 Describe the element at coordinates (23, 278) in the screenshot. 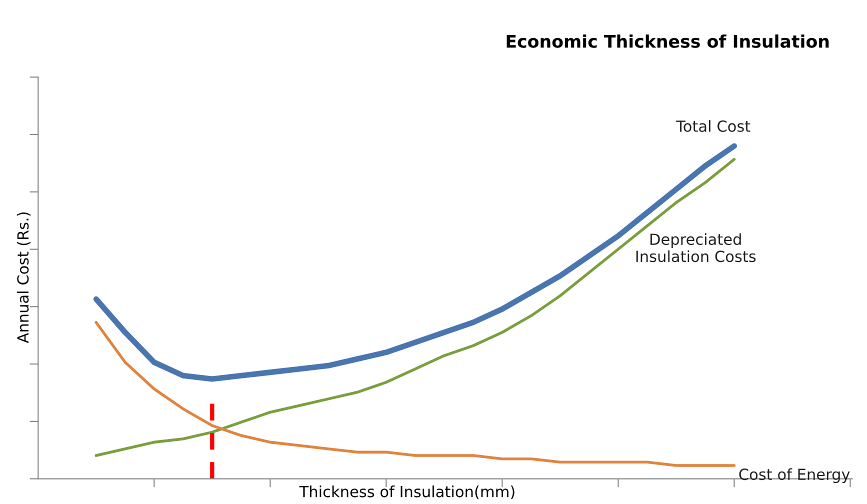

I see `y-axis-title: Annual Cost (Rs.)` at that location.